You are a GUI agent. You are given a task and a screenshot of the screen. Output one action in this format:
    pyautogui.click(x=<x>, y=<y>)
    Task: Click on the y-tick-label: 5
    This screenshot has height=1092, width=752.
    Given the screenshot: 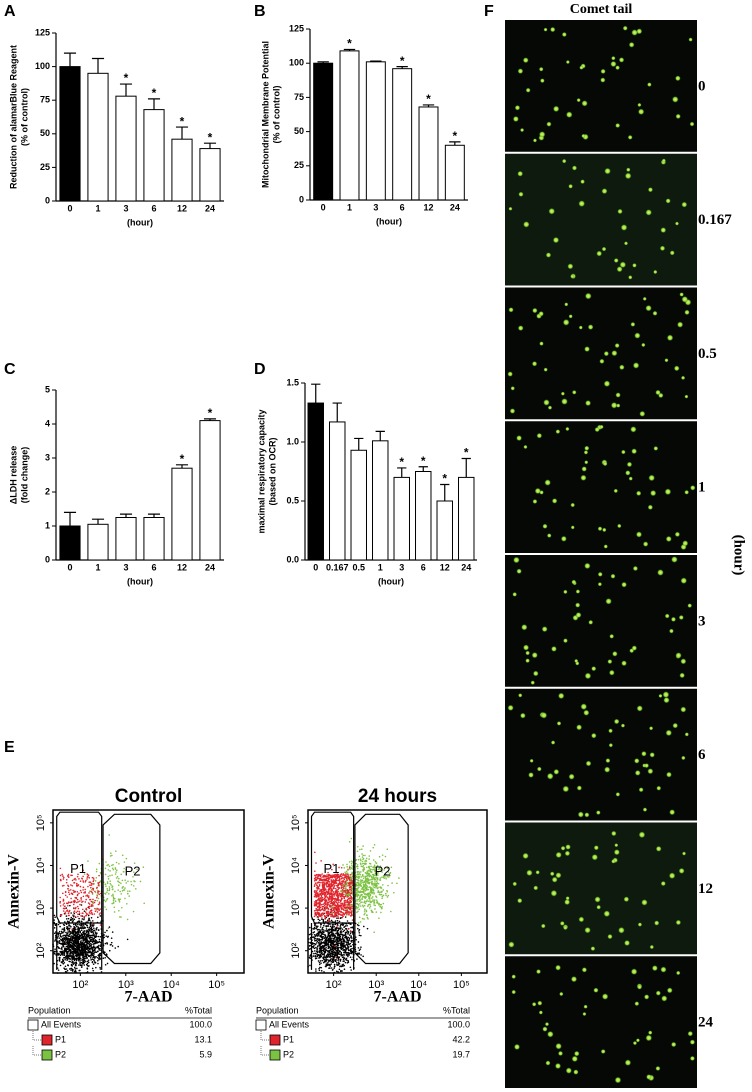 What is the action you would take?
    pyautogui.click(x=47, y=389)
    